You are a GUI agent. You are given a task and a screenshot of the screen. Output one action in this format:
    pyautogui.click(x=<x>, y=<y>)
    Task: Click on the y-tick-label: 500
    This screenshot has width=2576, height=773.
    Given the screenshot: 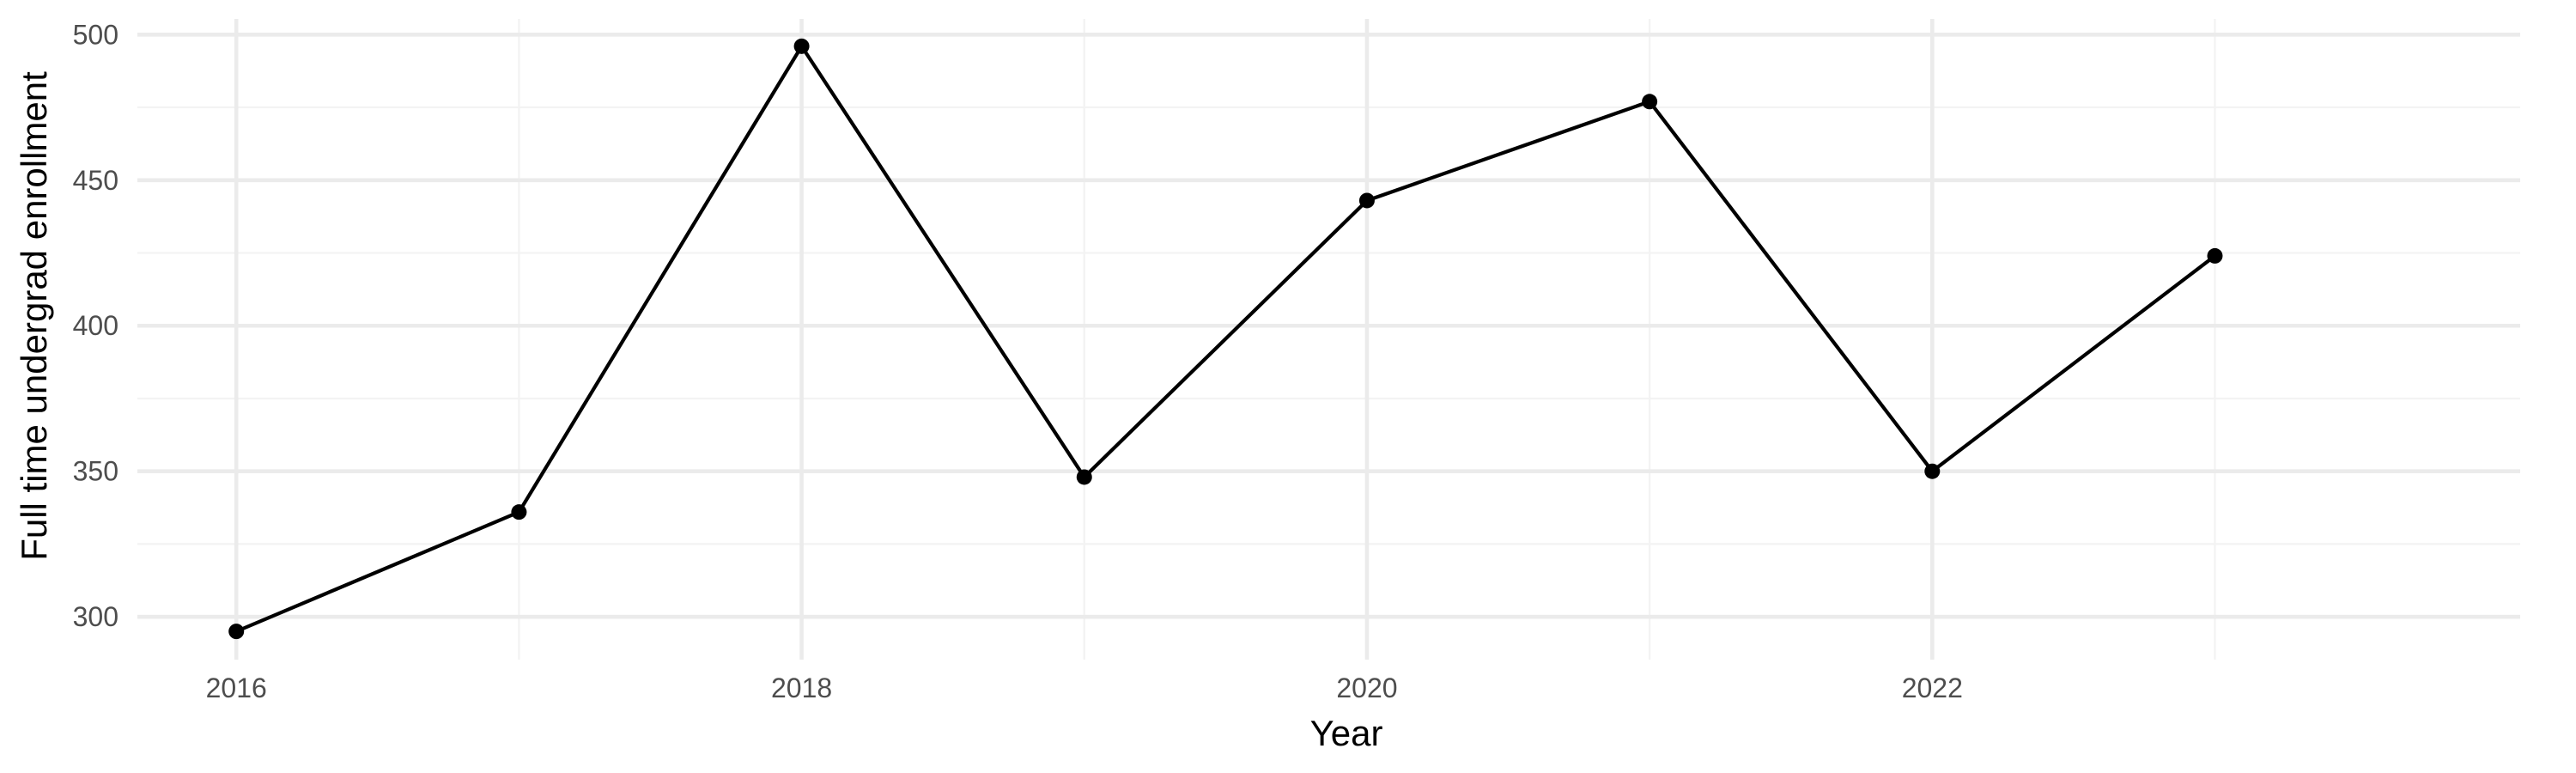 What is the action you would take?
    pyautogui.click(x=96, y=34)
    